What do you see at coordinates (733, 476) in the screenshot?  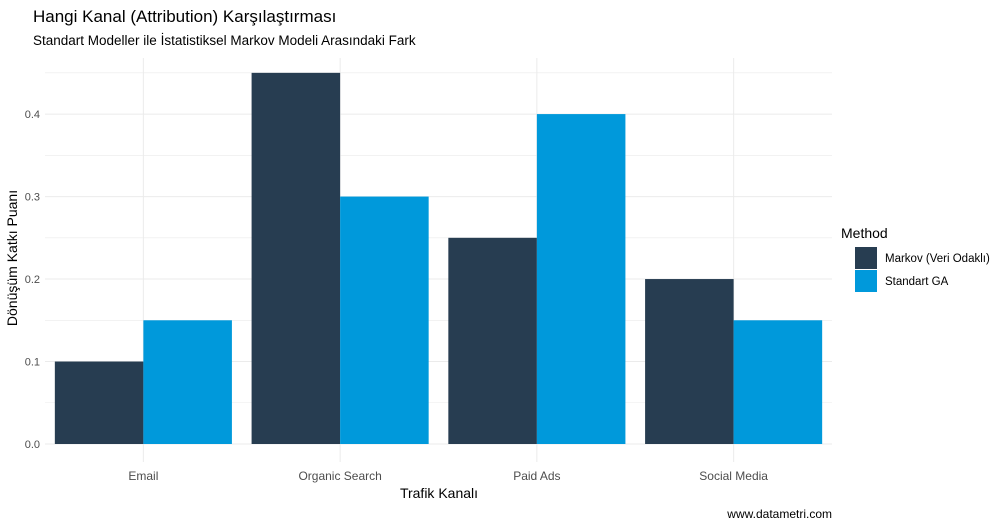 I see `x-tick-label: Social Media` at bounding box center [733, 476].